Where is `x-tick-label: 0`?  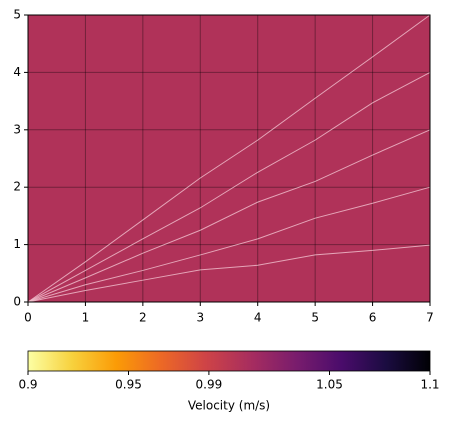
x-tick-label: 0 is located at coordinates (28, 318).